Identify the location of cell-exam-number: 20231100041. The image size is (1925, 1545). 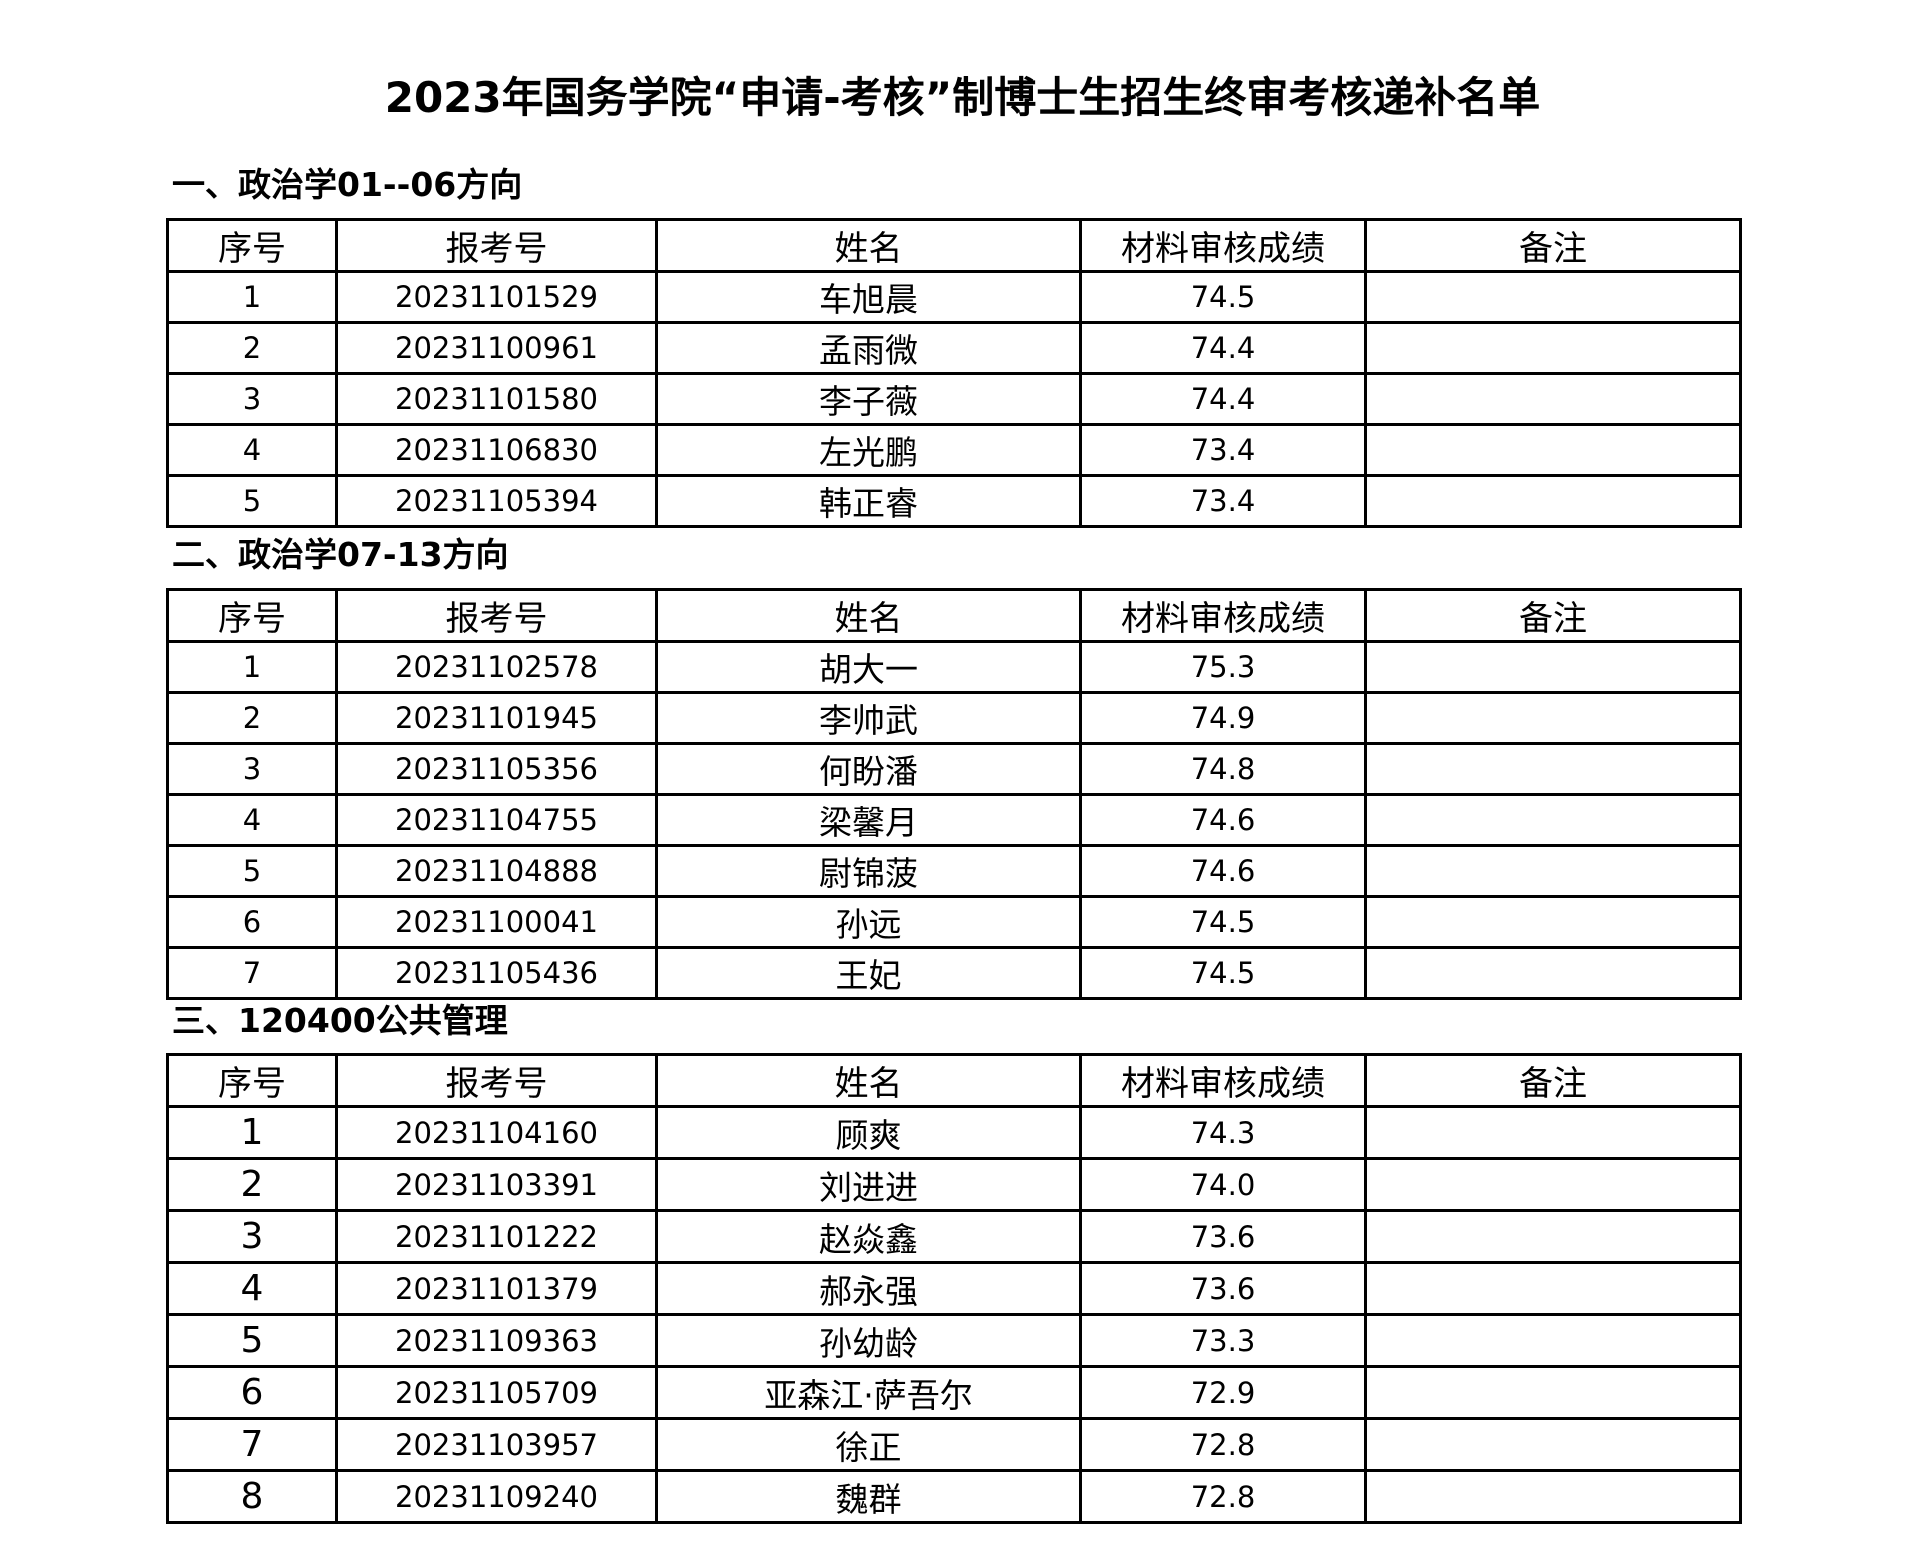
(496, 922).